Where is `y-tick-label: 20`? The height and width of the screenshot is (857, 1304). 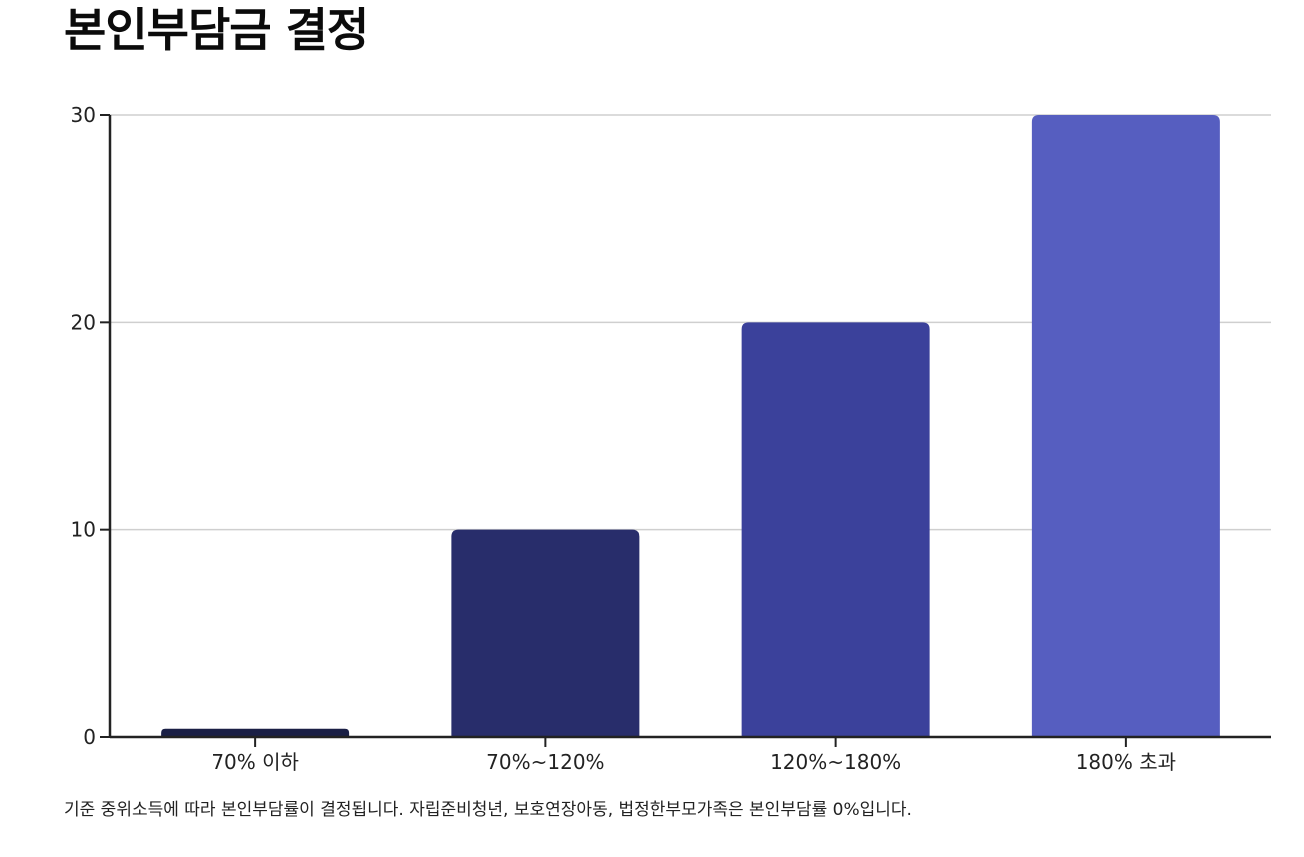
y-tick-label: 20 is located at coordinates (83, 322).